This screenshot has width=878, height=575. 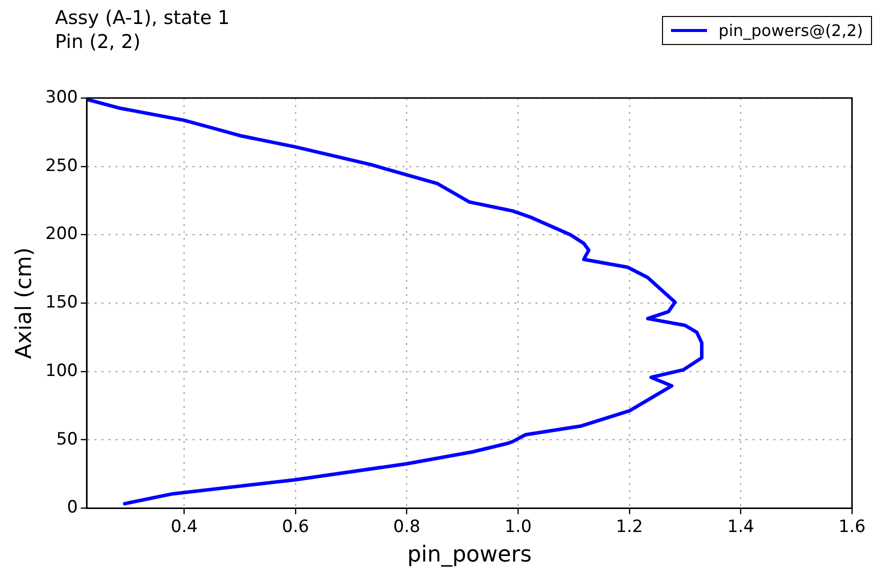 What do you see at coordinates (629, 526) in the screenshot?
I see `x-tick-label: 1.2` at bounding box center [629, 526].